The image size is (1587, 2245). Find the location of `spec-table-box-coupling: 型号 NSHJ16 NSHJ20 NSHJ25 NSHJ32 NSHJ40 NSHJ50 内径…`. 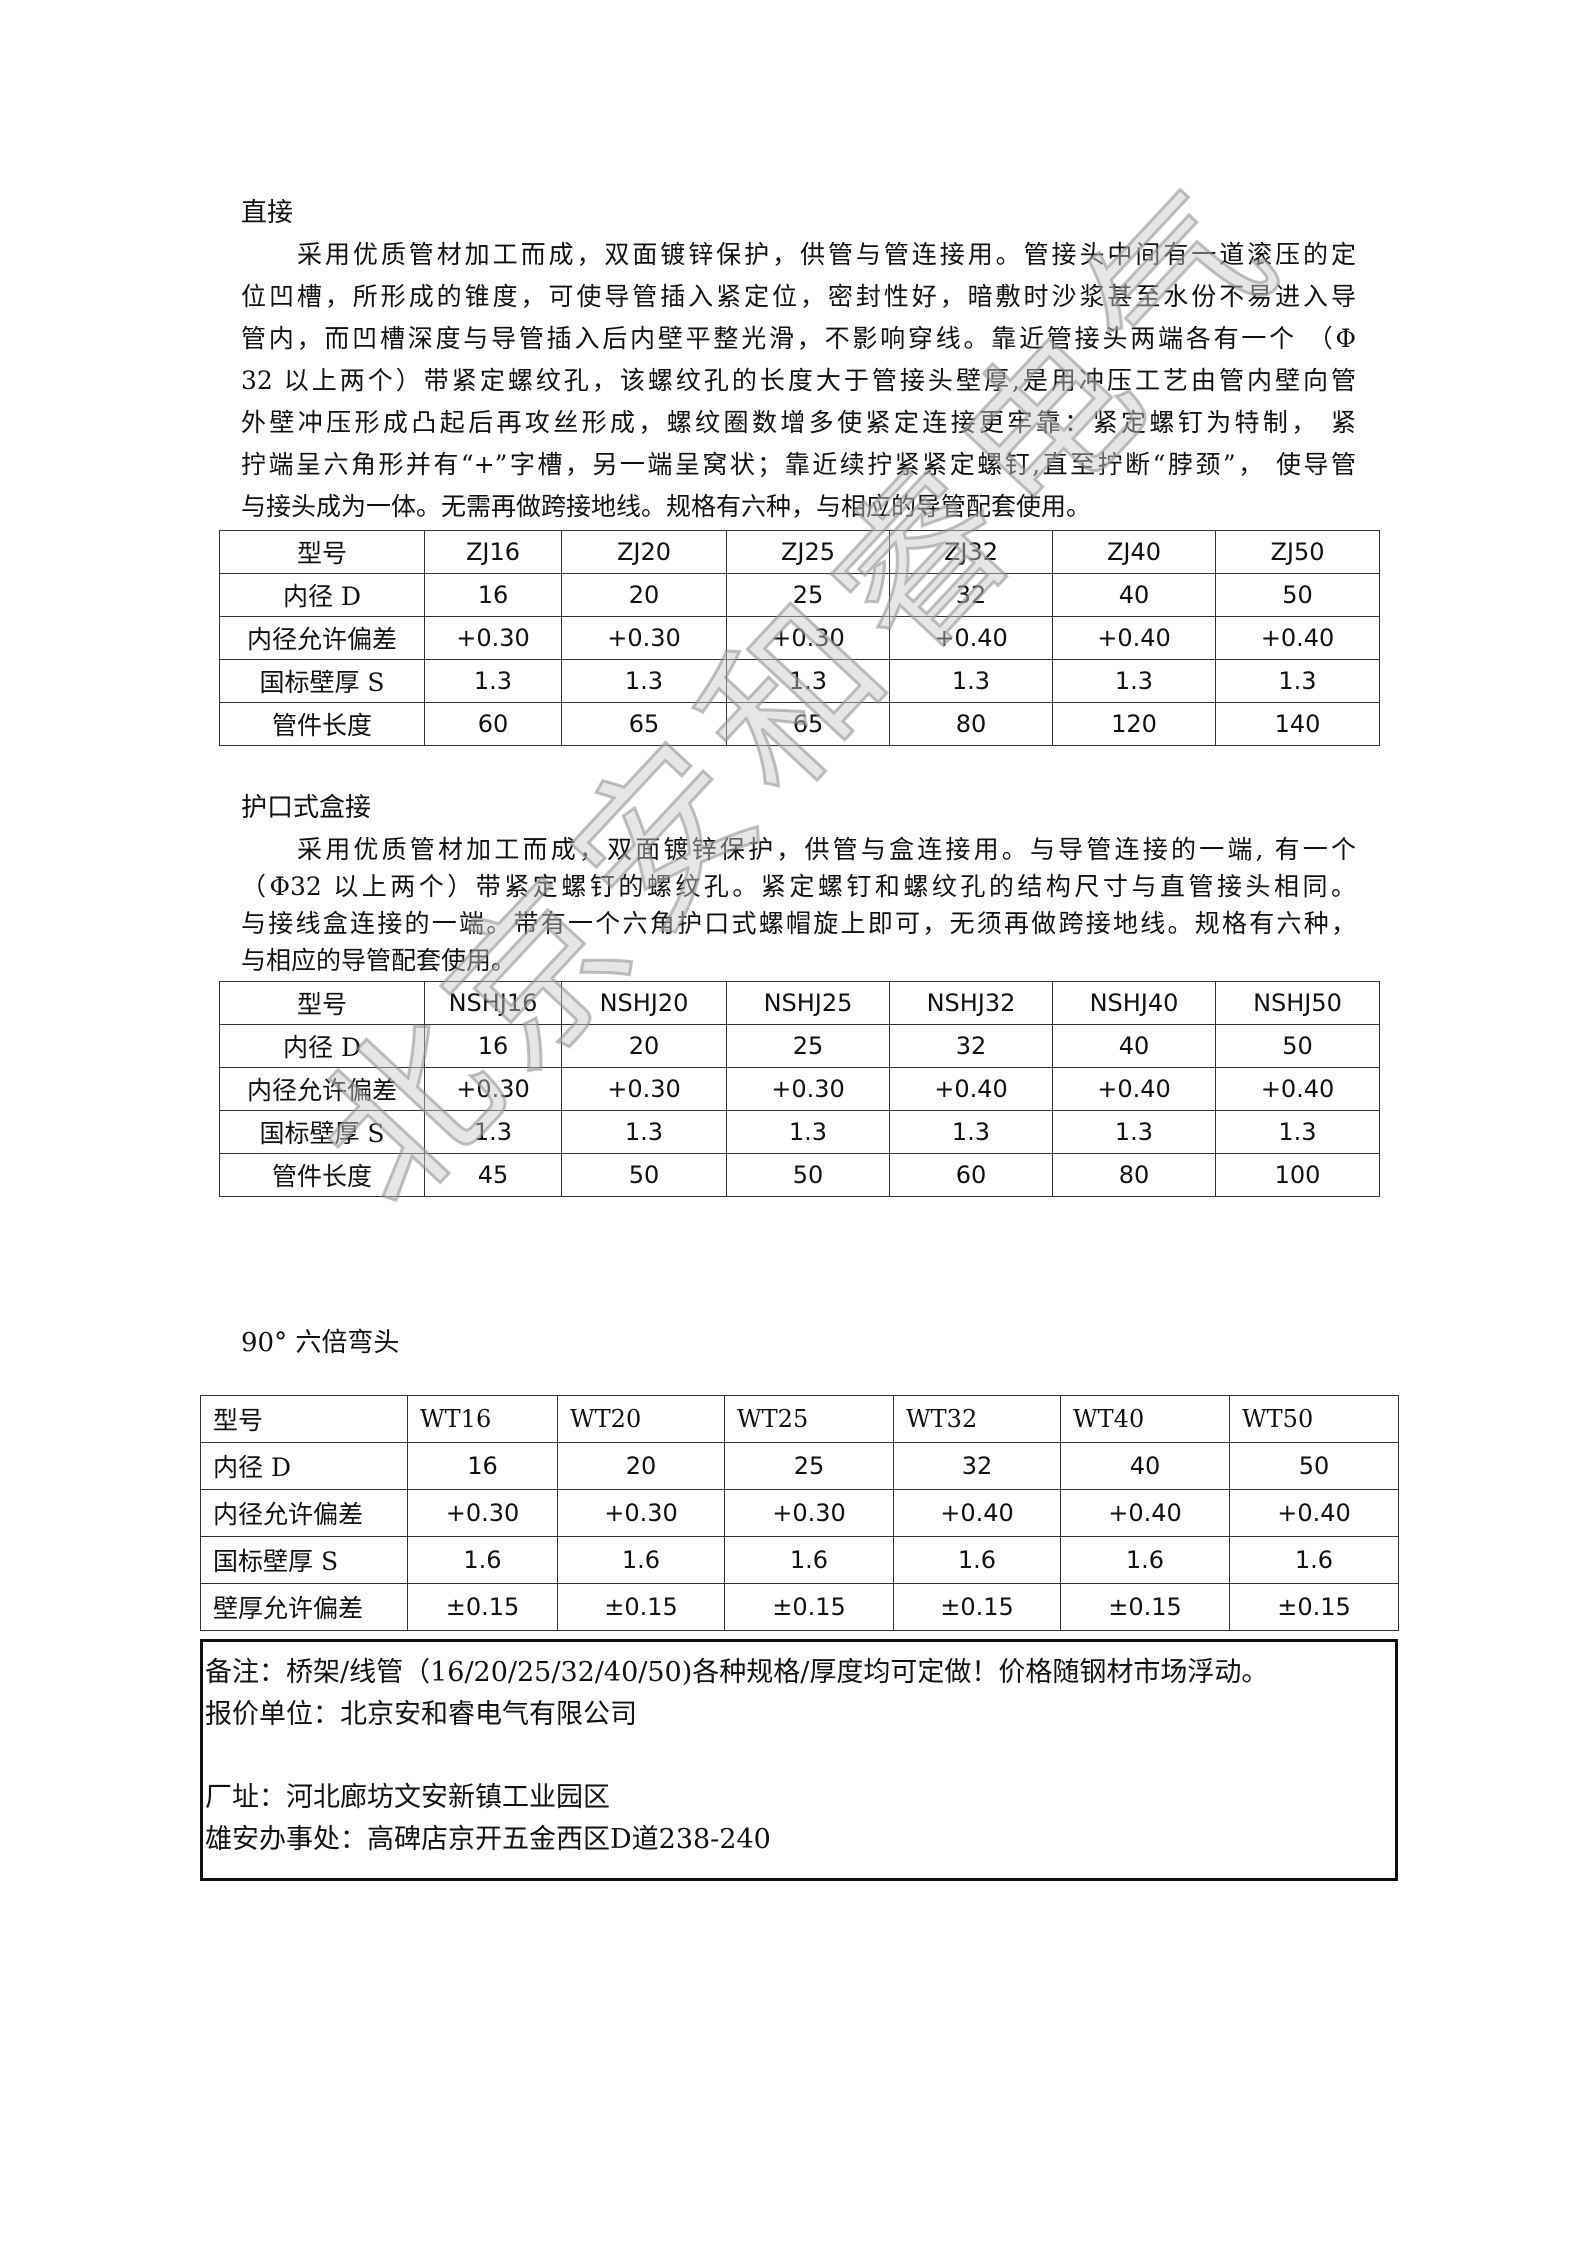

spec-table-box-coupling: 型号 NSHJ16 NSHJ20 NSHJ25 NSHJ32 NSHJ40 NSHJ50 内径… is located at coordinates (799, 1089).